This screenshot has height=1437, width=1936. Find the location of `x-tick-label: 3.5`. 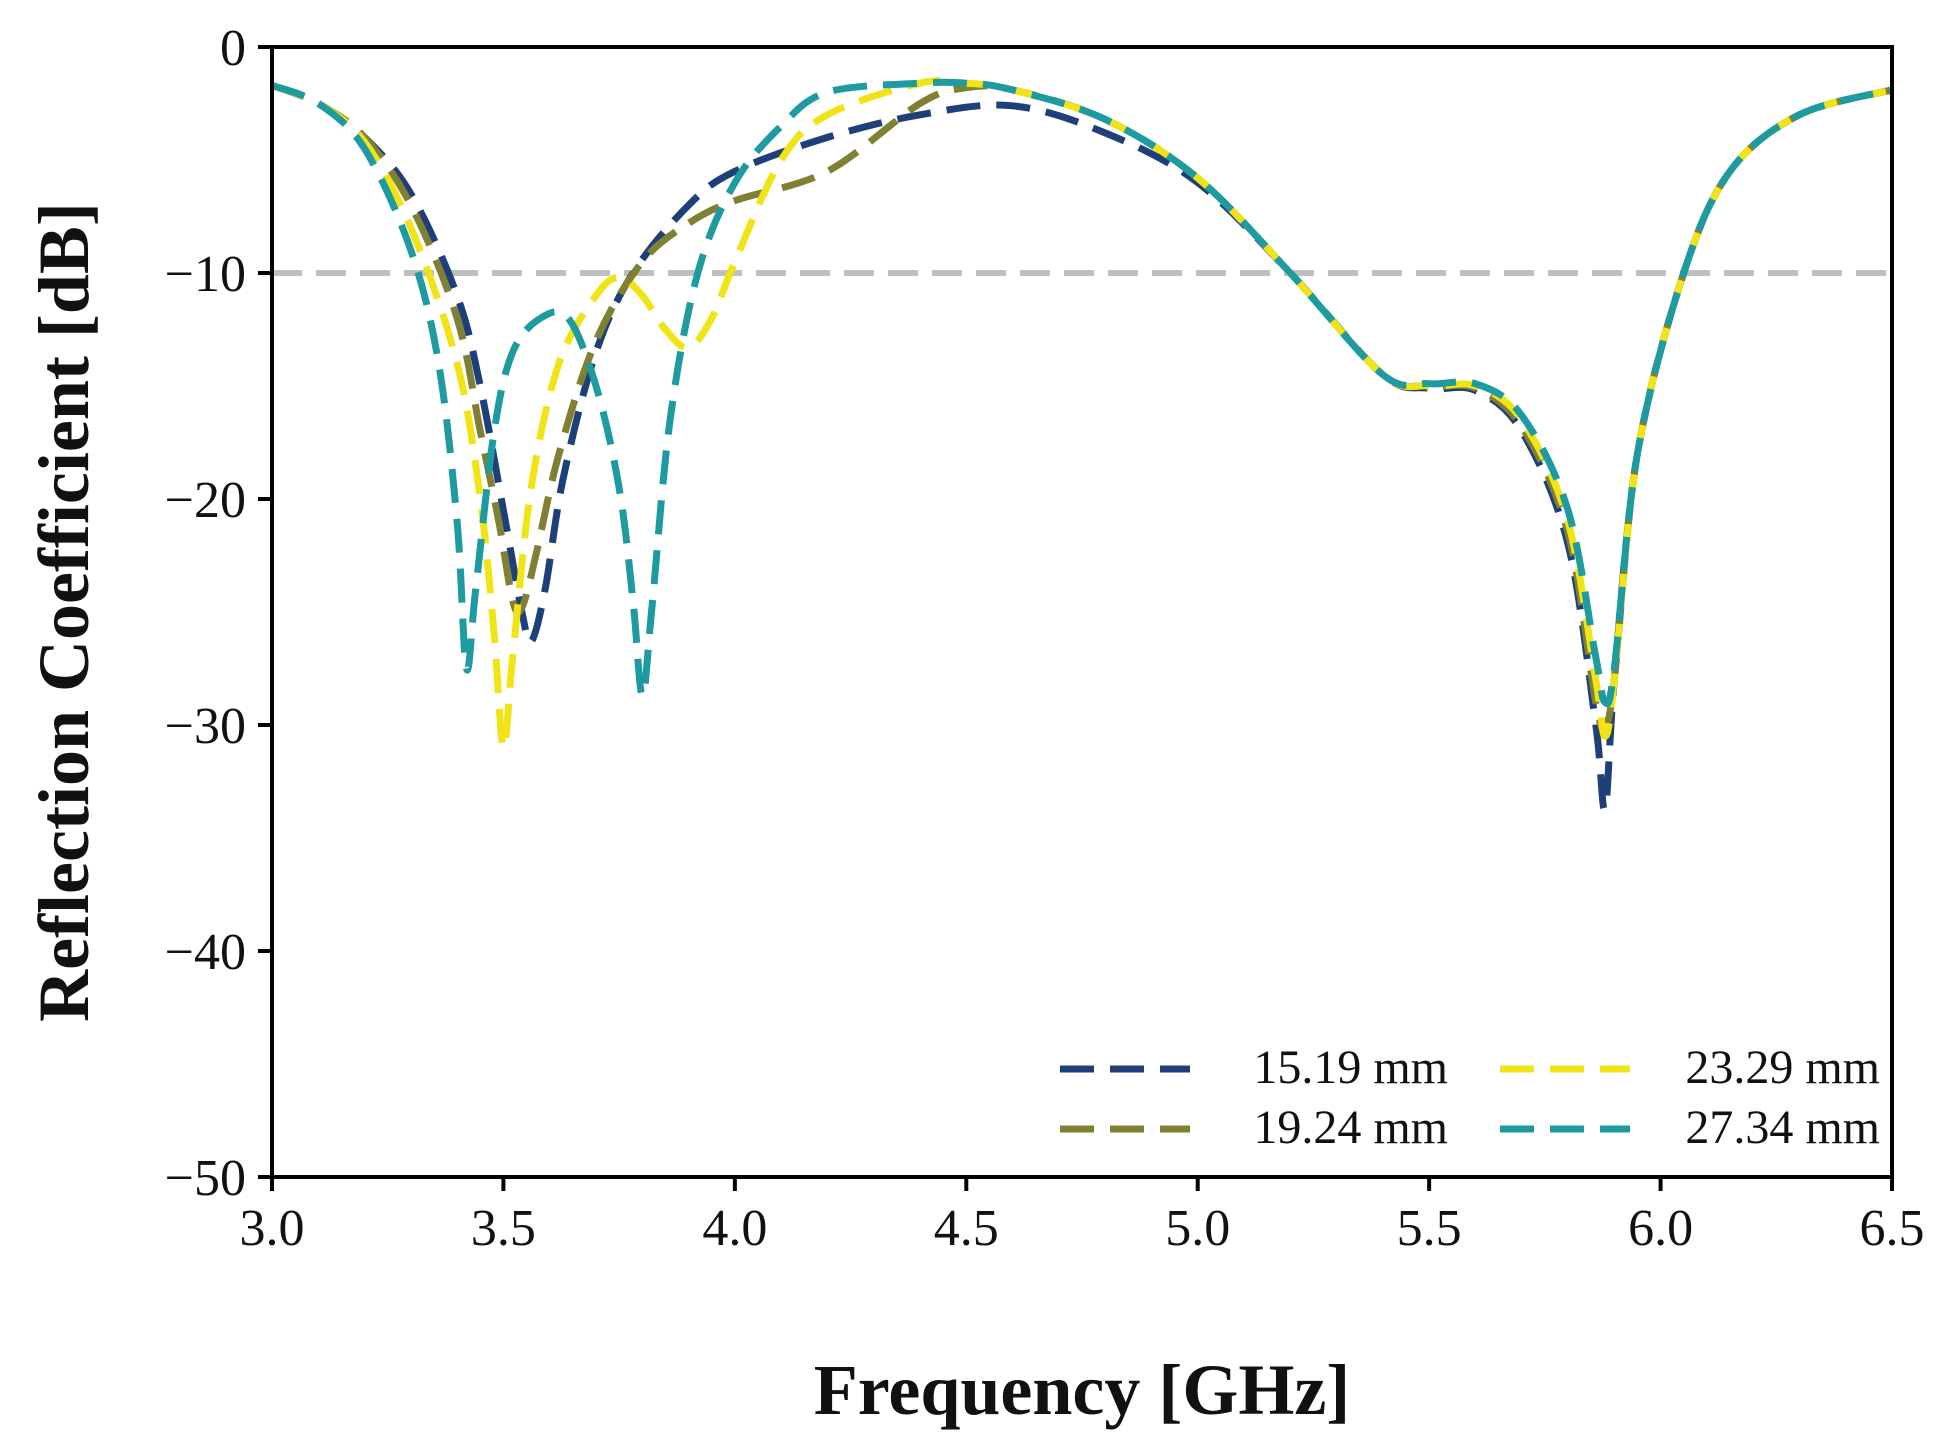

x-tick-label: 3.5 is located at coordinates (503, 1228).